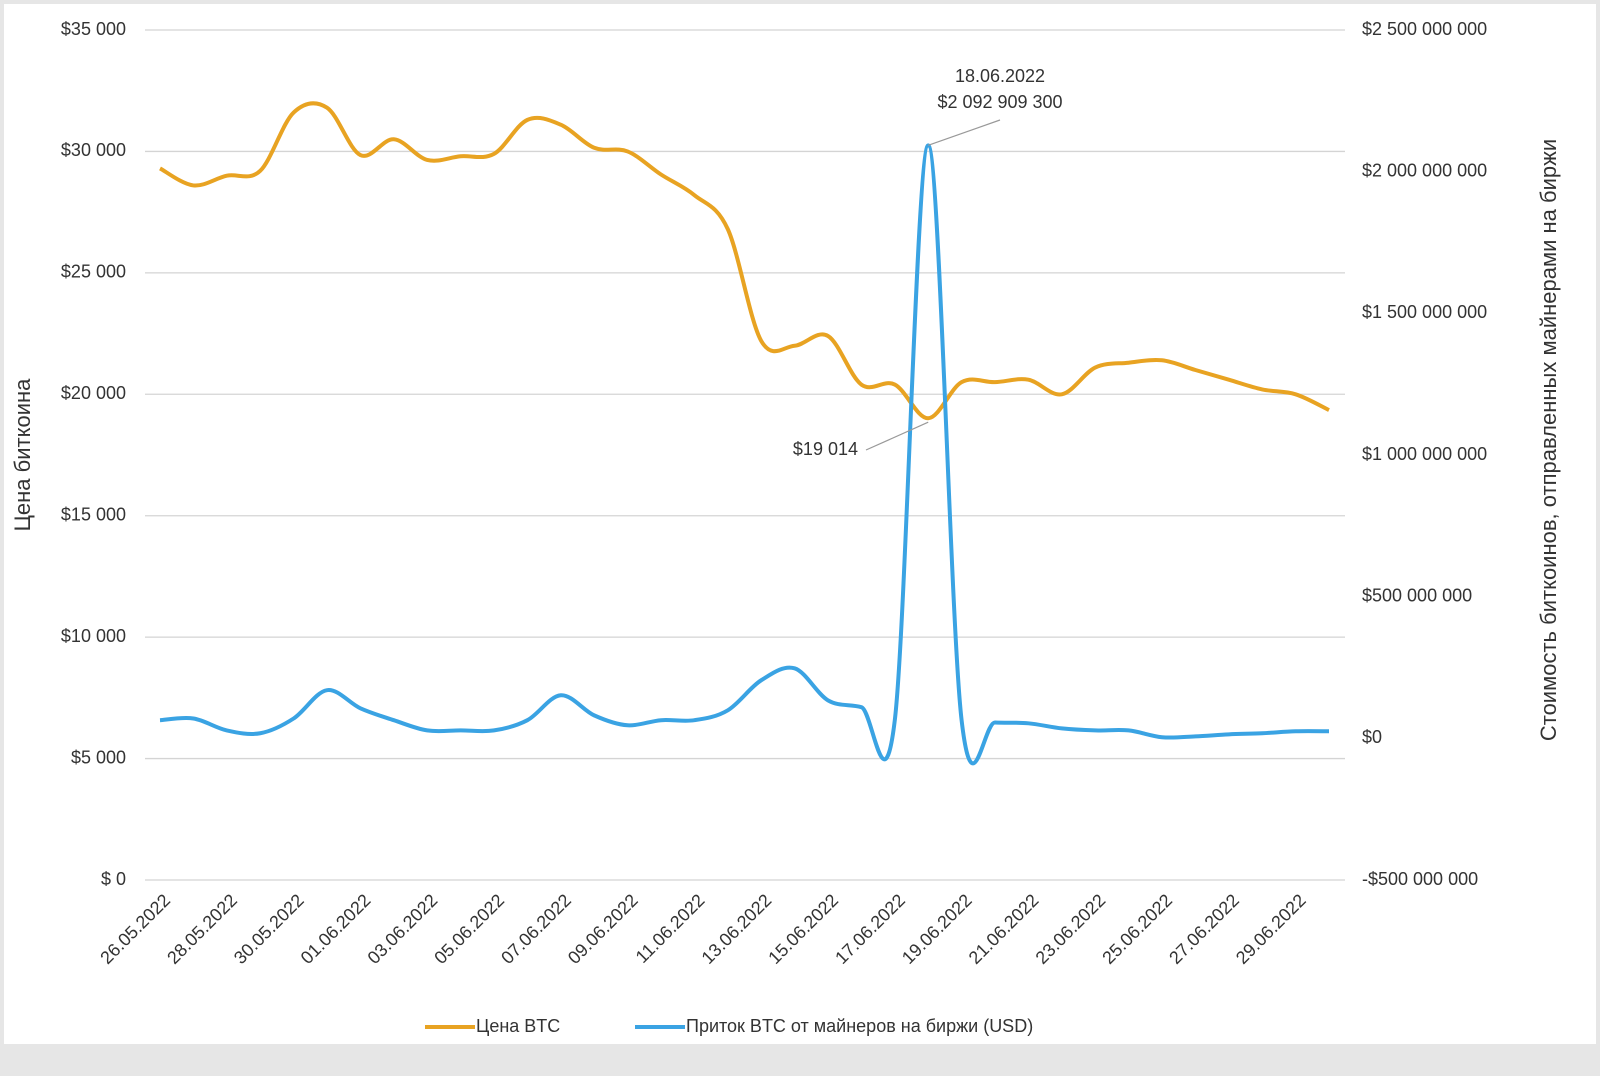  I want to click on y2-tick-label: $500 000 000, so click(1417, 595).